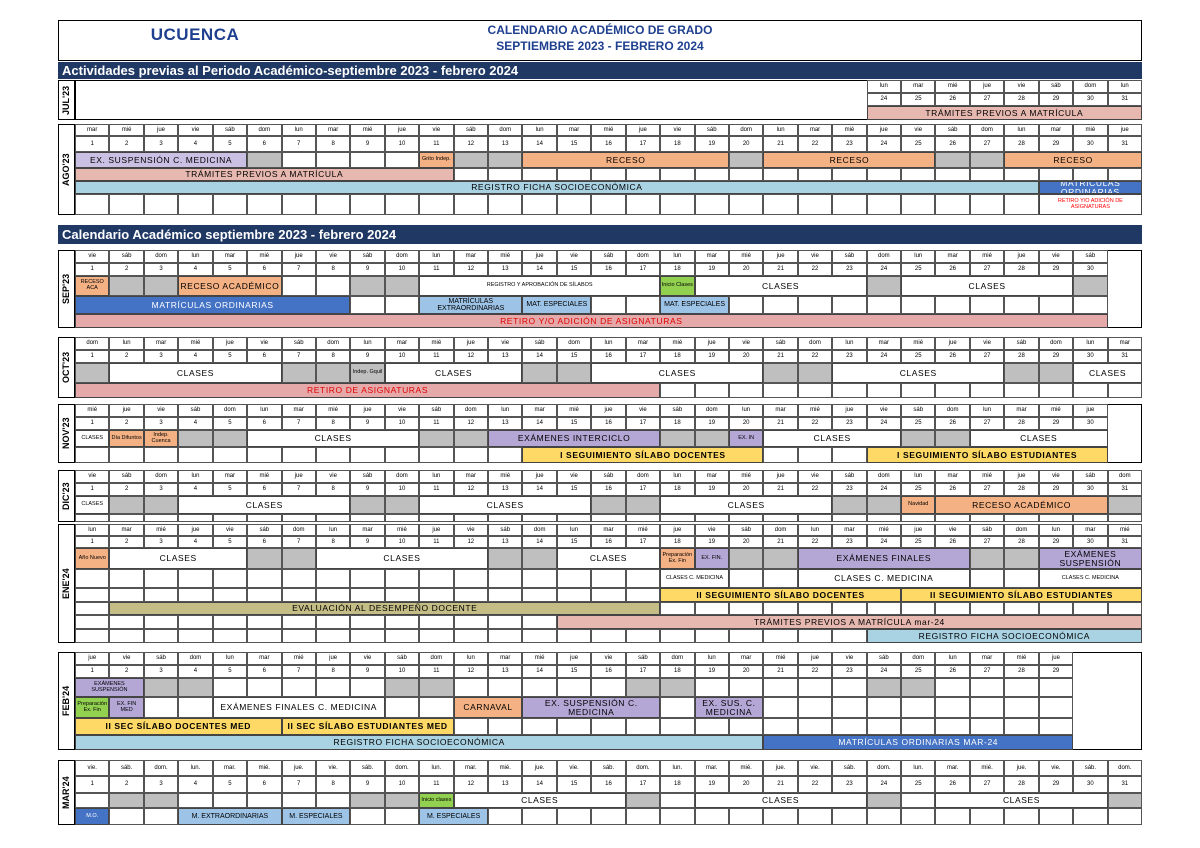 This screenshot has width=1200, height=848. What do you see at coordinates (608, 269) in the screenshot?
I see `day-number: 16` at bounding box center [608, 269].